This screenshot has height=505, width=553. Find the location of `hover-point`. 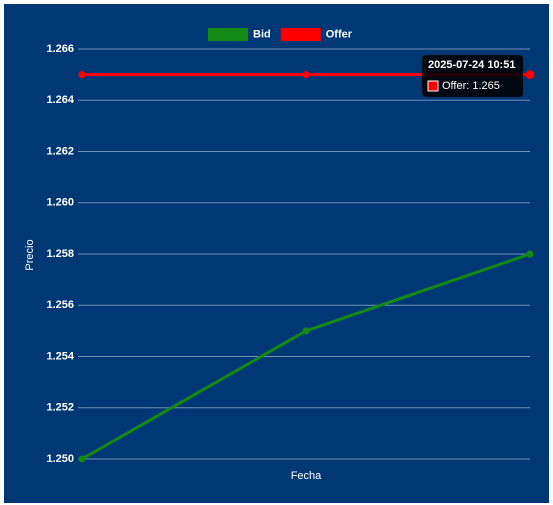

hover-point is located at coordinates (530, 75).